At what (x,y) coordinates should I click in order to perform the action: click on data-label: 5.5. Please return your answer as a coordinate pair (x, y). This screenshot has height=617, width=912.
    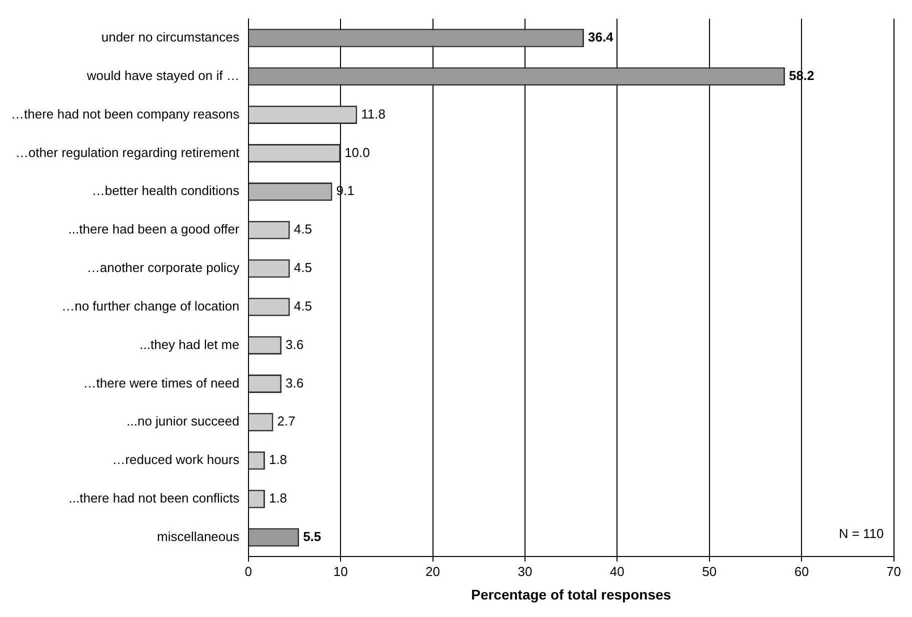
    Looking at the image, I should click on (312, 536).